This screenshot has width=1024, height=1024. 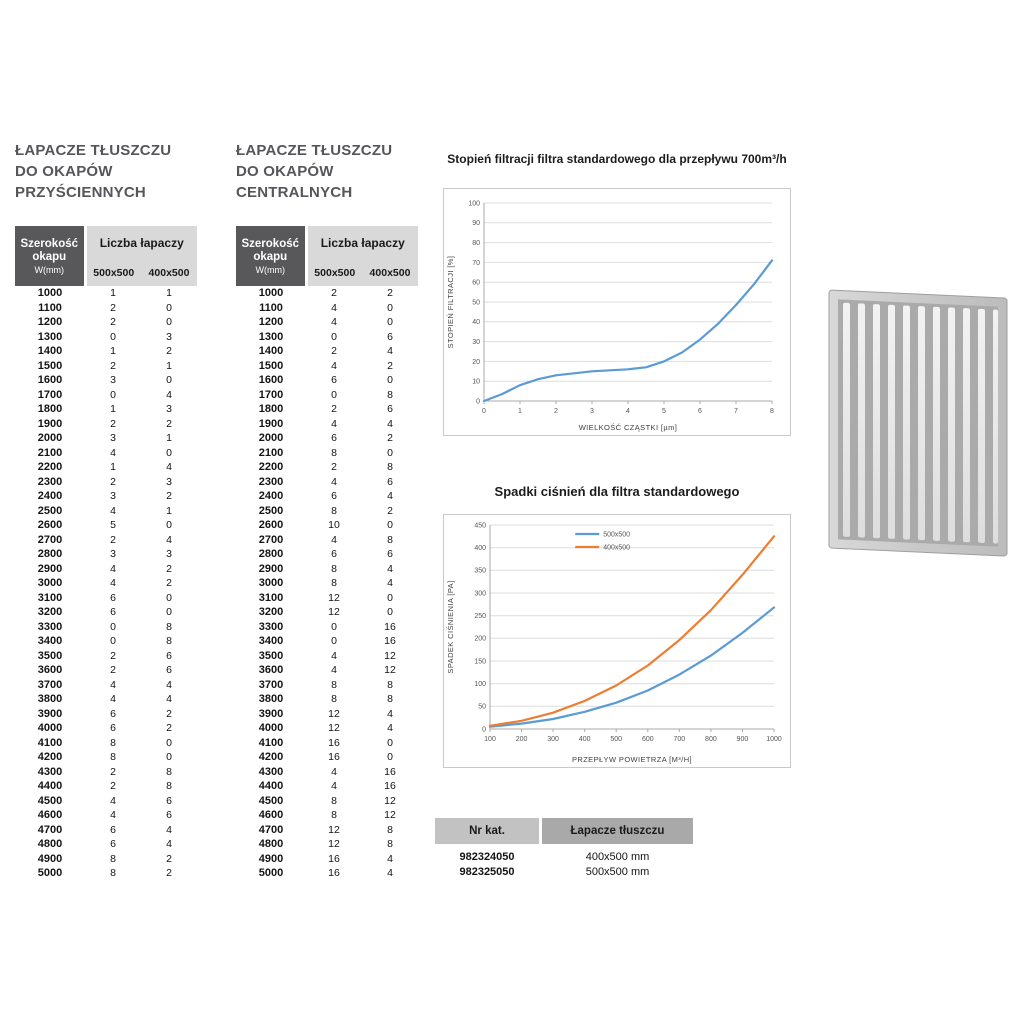 What do you see at coordinates (476, 263) in the screenshot?
I see `svg-text: 70` at bounding box center [476, 263].